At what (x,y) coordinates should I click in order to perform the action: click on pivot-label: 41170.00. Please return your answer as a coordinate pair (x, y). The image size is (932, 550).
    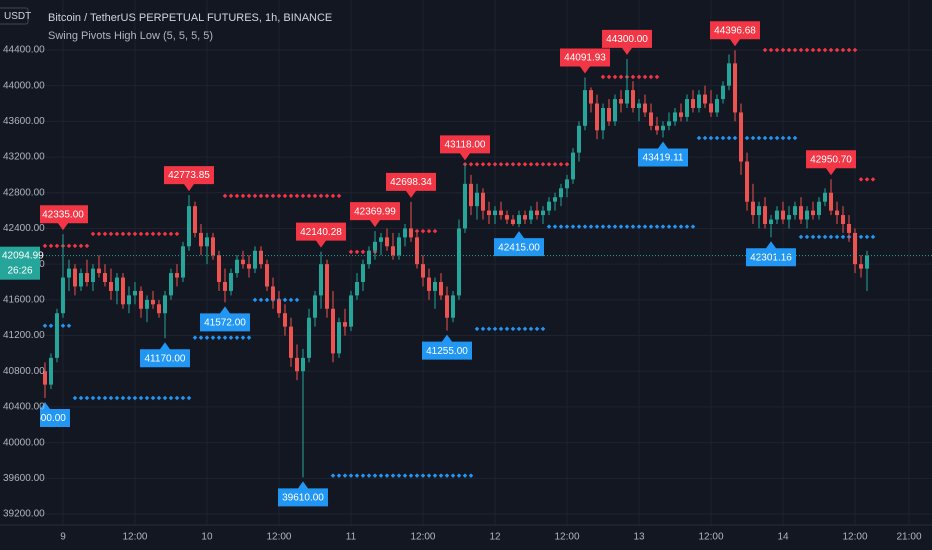
    Looking at the image, I should click on (165, 358).